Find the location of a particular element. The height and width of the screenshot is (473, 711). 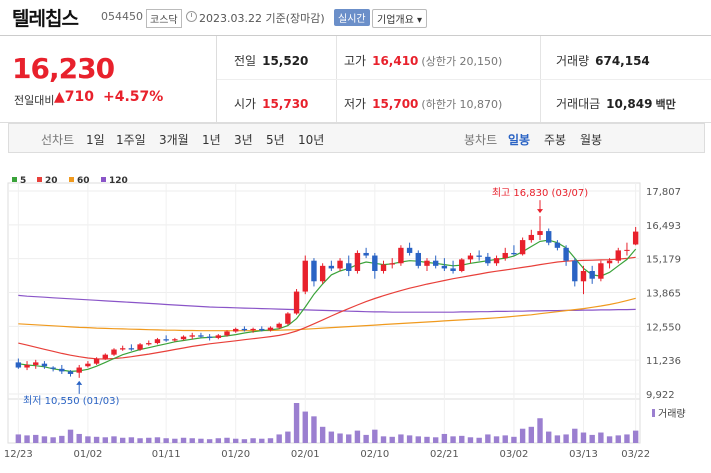

period-10y: 10년 is located at coordinates (311, 140).